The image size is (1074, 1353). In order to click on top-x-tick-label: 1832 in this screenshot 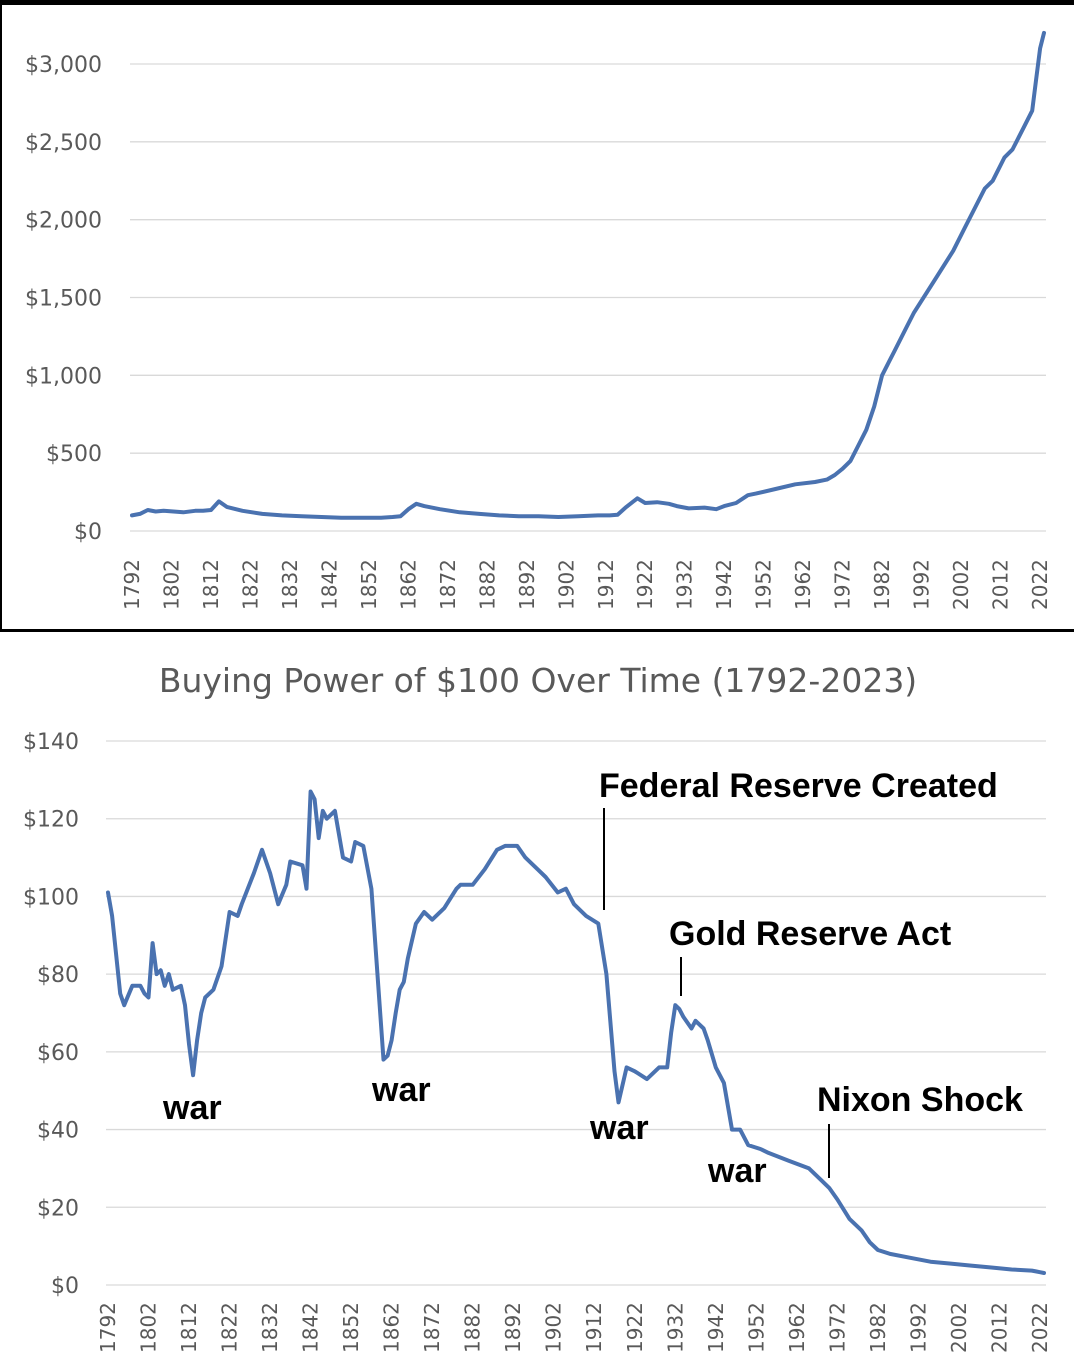, I will do `click(290, 584)`.